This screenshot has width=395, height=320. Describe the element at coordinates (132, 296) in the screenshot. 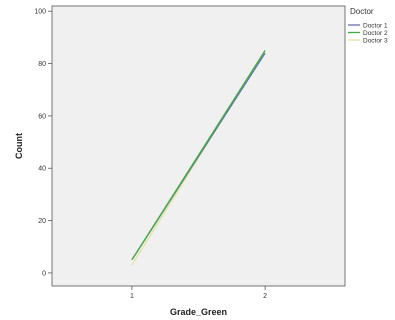

I see `x-tick-label-1: 1` at that location.